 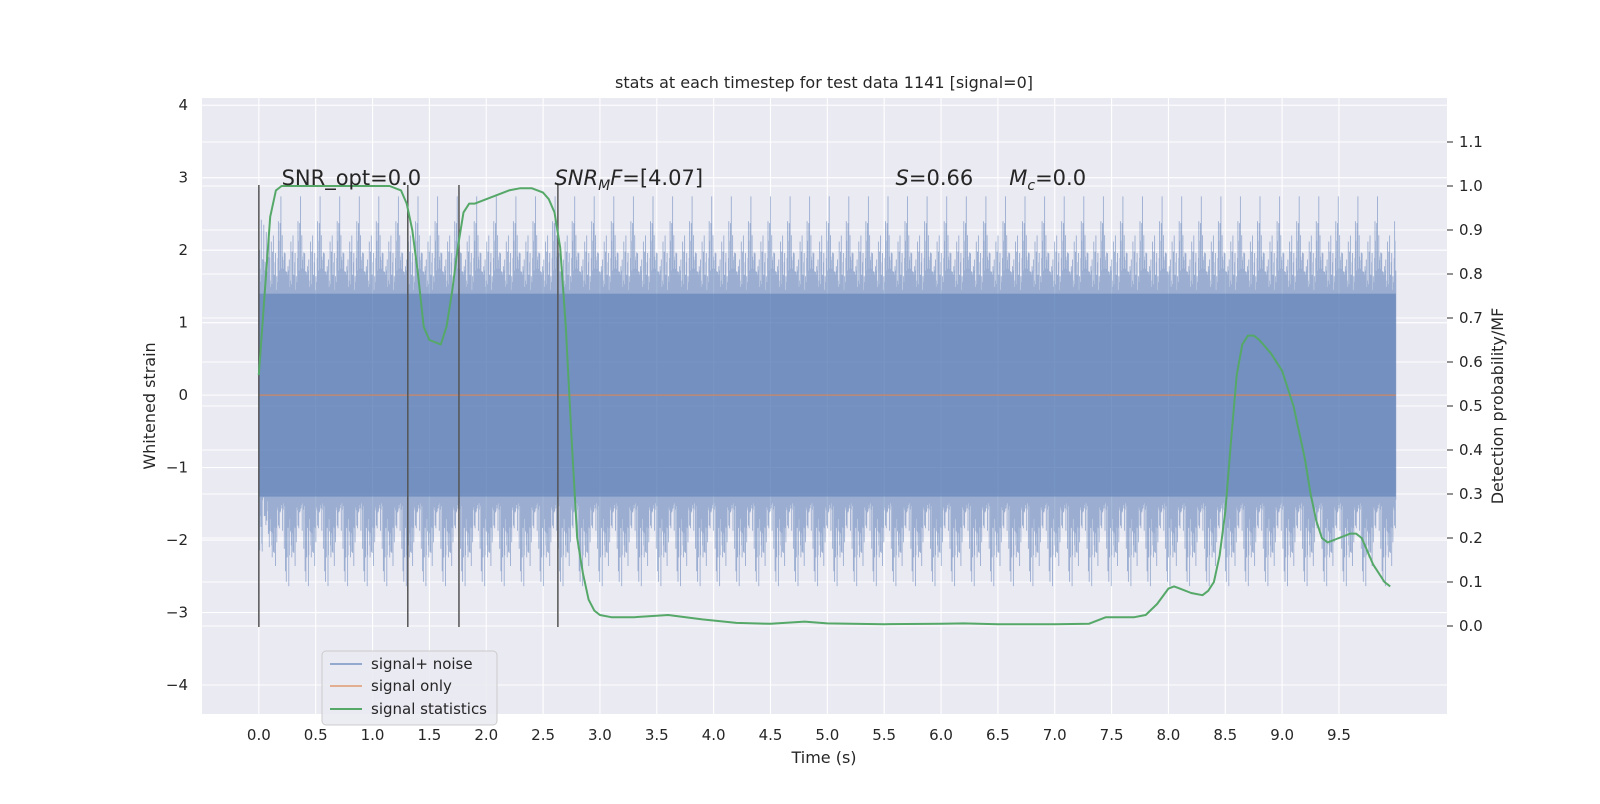 I want to click on x-tick-label: 4.5, so click(x=771, y=735).